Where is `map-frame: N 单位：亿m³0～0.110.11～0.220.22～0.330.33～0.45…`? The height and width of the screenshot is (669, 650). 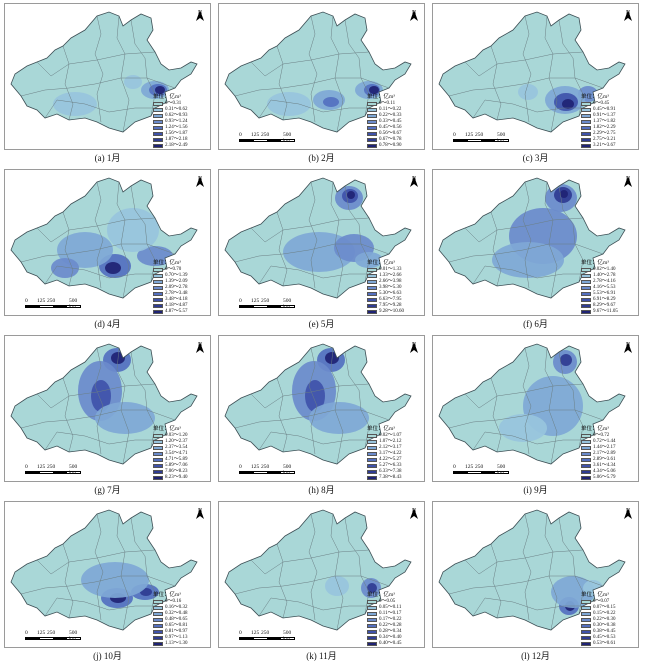 map-frame: N 单位：亿m³0～0.110.11～0.220.22～0.330.33～0.45… is located at coordinates (321, 76).